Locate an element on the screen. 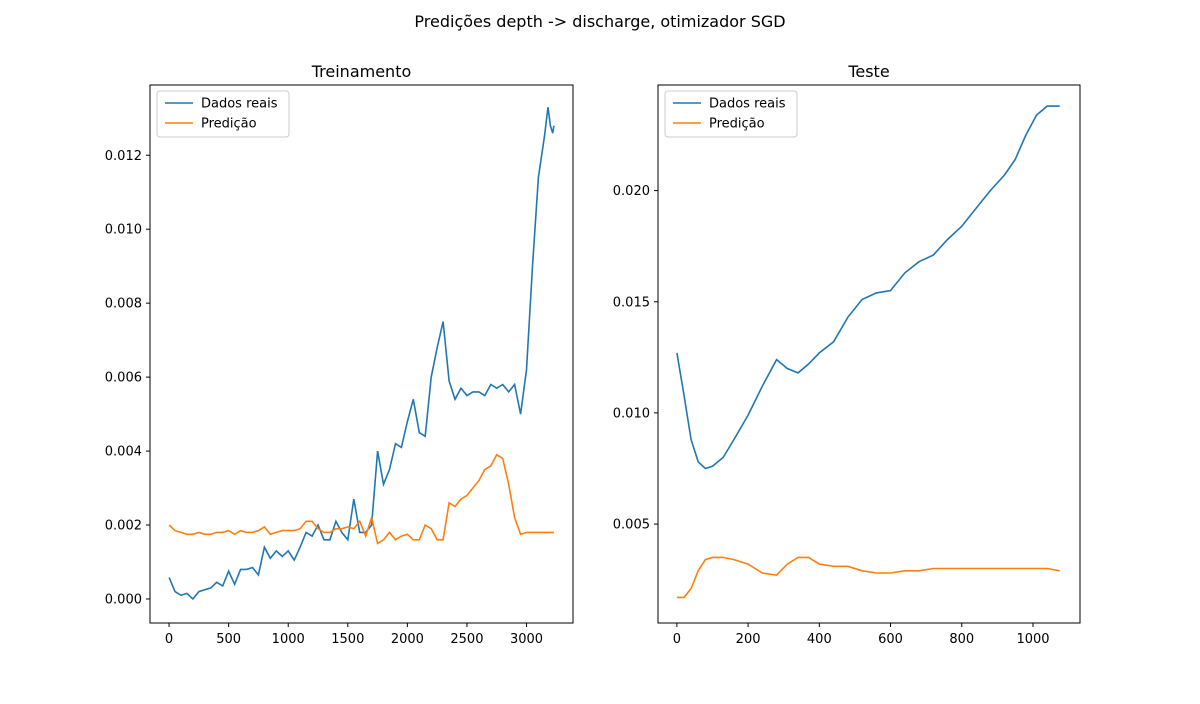  test-x-tick-label: 800 is located at coordinates (961, 639).